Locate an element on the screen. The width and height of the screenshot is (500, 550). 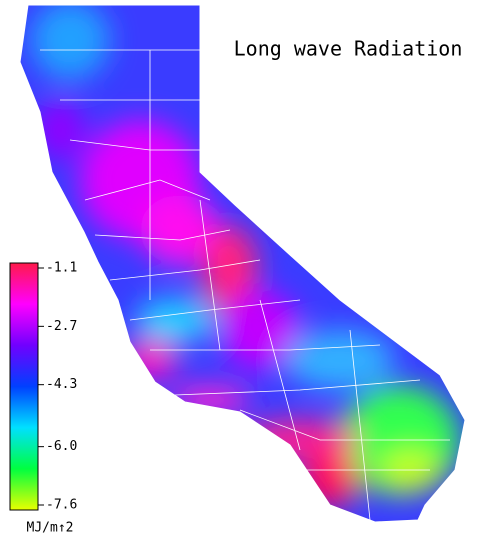
colorbar-tick-label: -1.1 is located at coordinates (61, 268).